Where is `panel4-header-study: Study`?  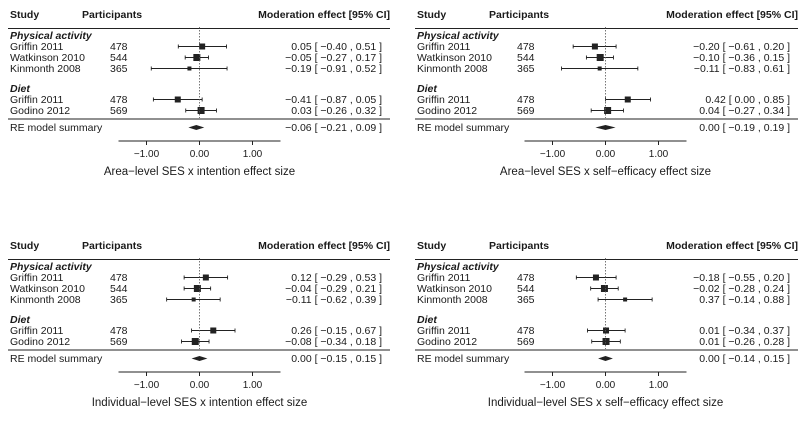
panel4-header-study: Study is located at coordinates (431, 246).